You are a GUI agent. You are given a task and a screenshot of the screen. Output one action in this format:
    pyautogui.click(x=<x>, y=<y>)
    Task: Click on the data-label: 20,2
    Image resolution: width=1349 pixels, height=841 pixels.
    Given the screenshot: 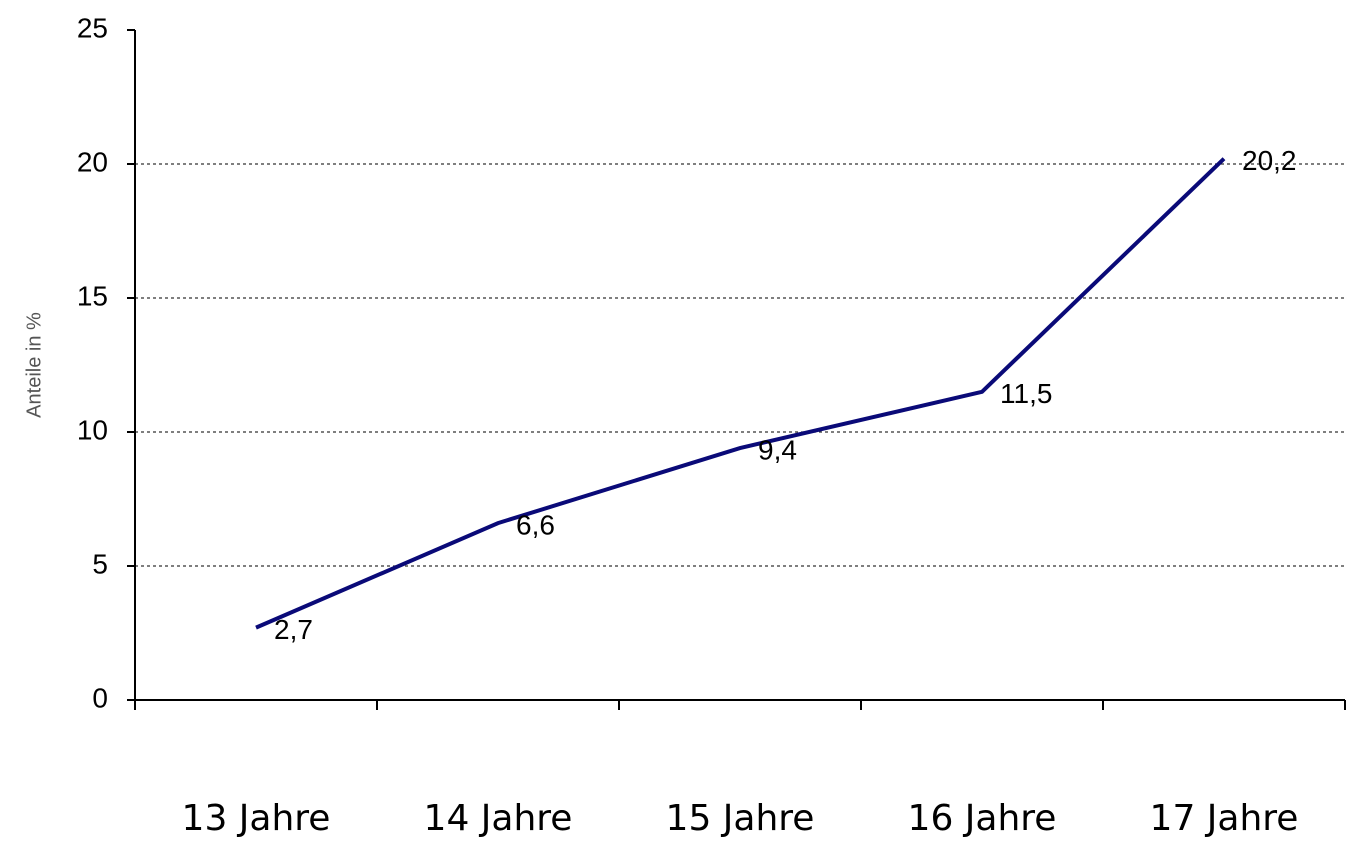 What is the action you would take?
    pyautogui.click(x=1269, y=160)
    